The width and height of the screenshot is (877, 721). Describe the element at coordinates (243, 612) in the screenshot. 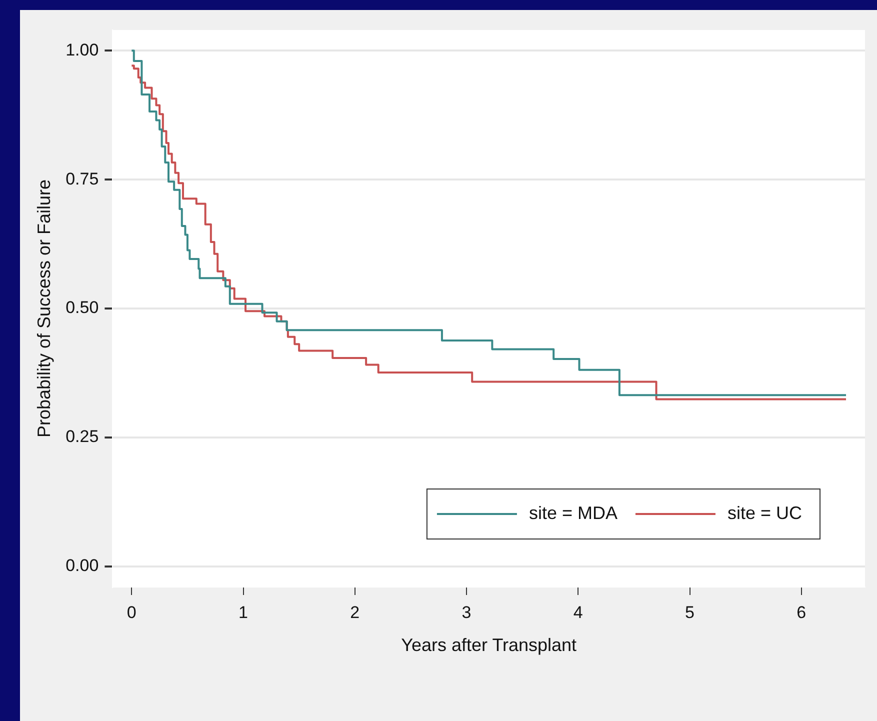

I see `x-tick-label: 1` at that location.